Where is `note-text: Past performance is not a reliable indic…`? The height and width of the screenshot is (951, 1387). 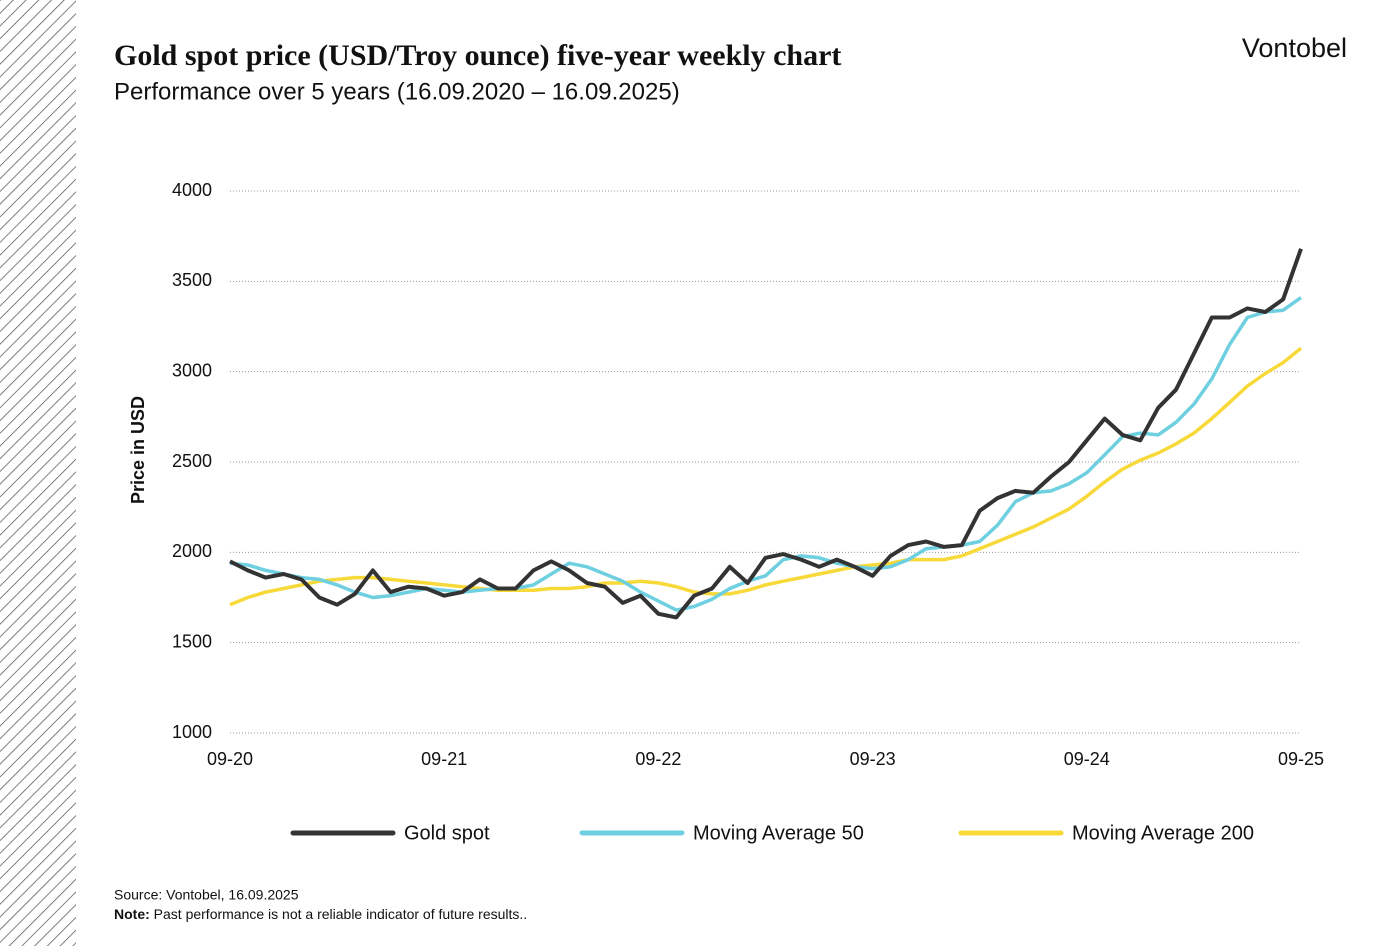
note-text: Past performance is not a reliable indic… is located at coordinates (341, 914).